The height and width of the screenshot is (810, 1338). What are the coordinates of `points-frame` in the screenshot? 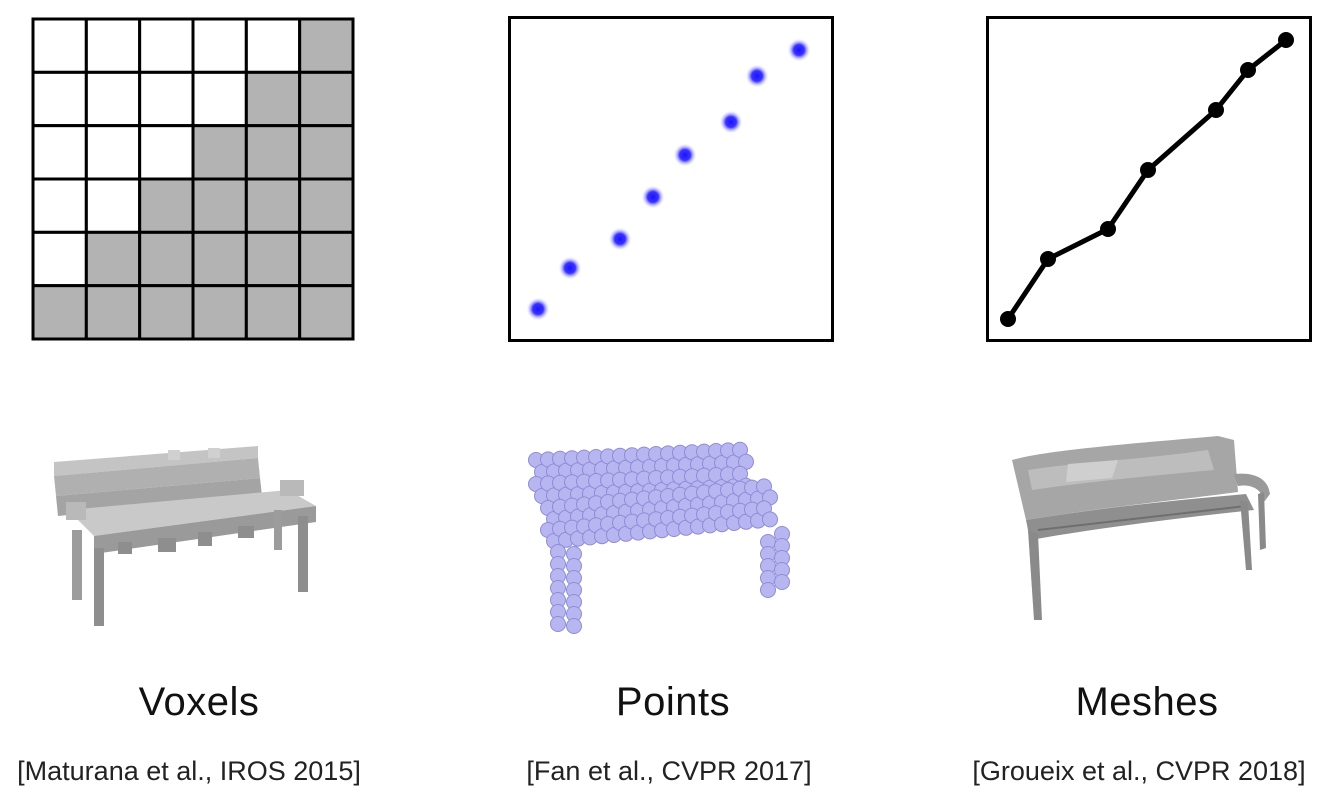 It's located at (671, 179).